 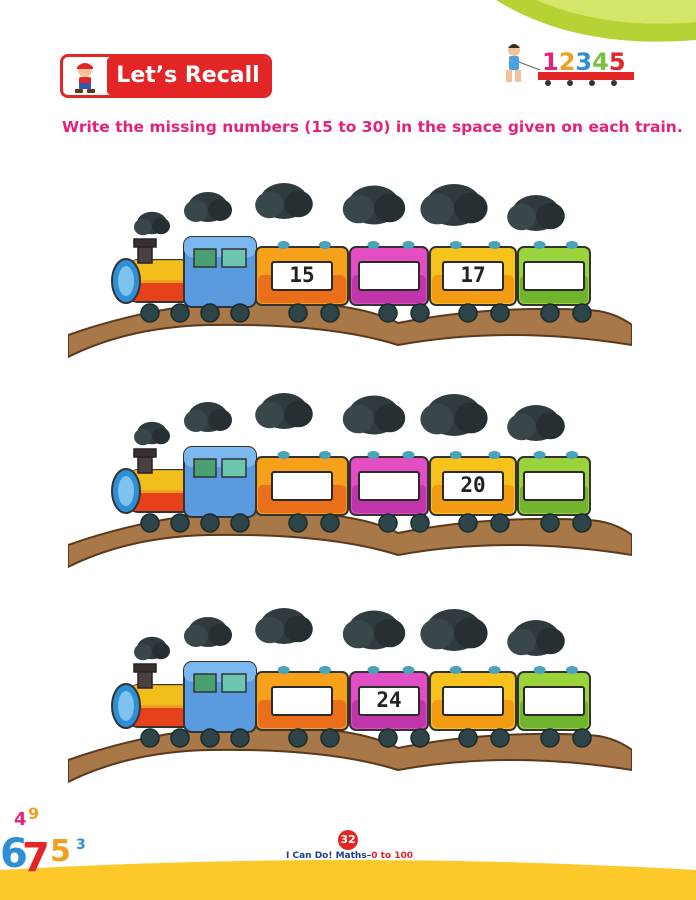 I want to click on wagon-number-box: 24, so click(x=389, y=701).